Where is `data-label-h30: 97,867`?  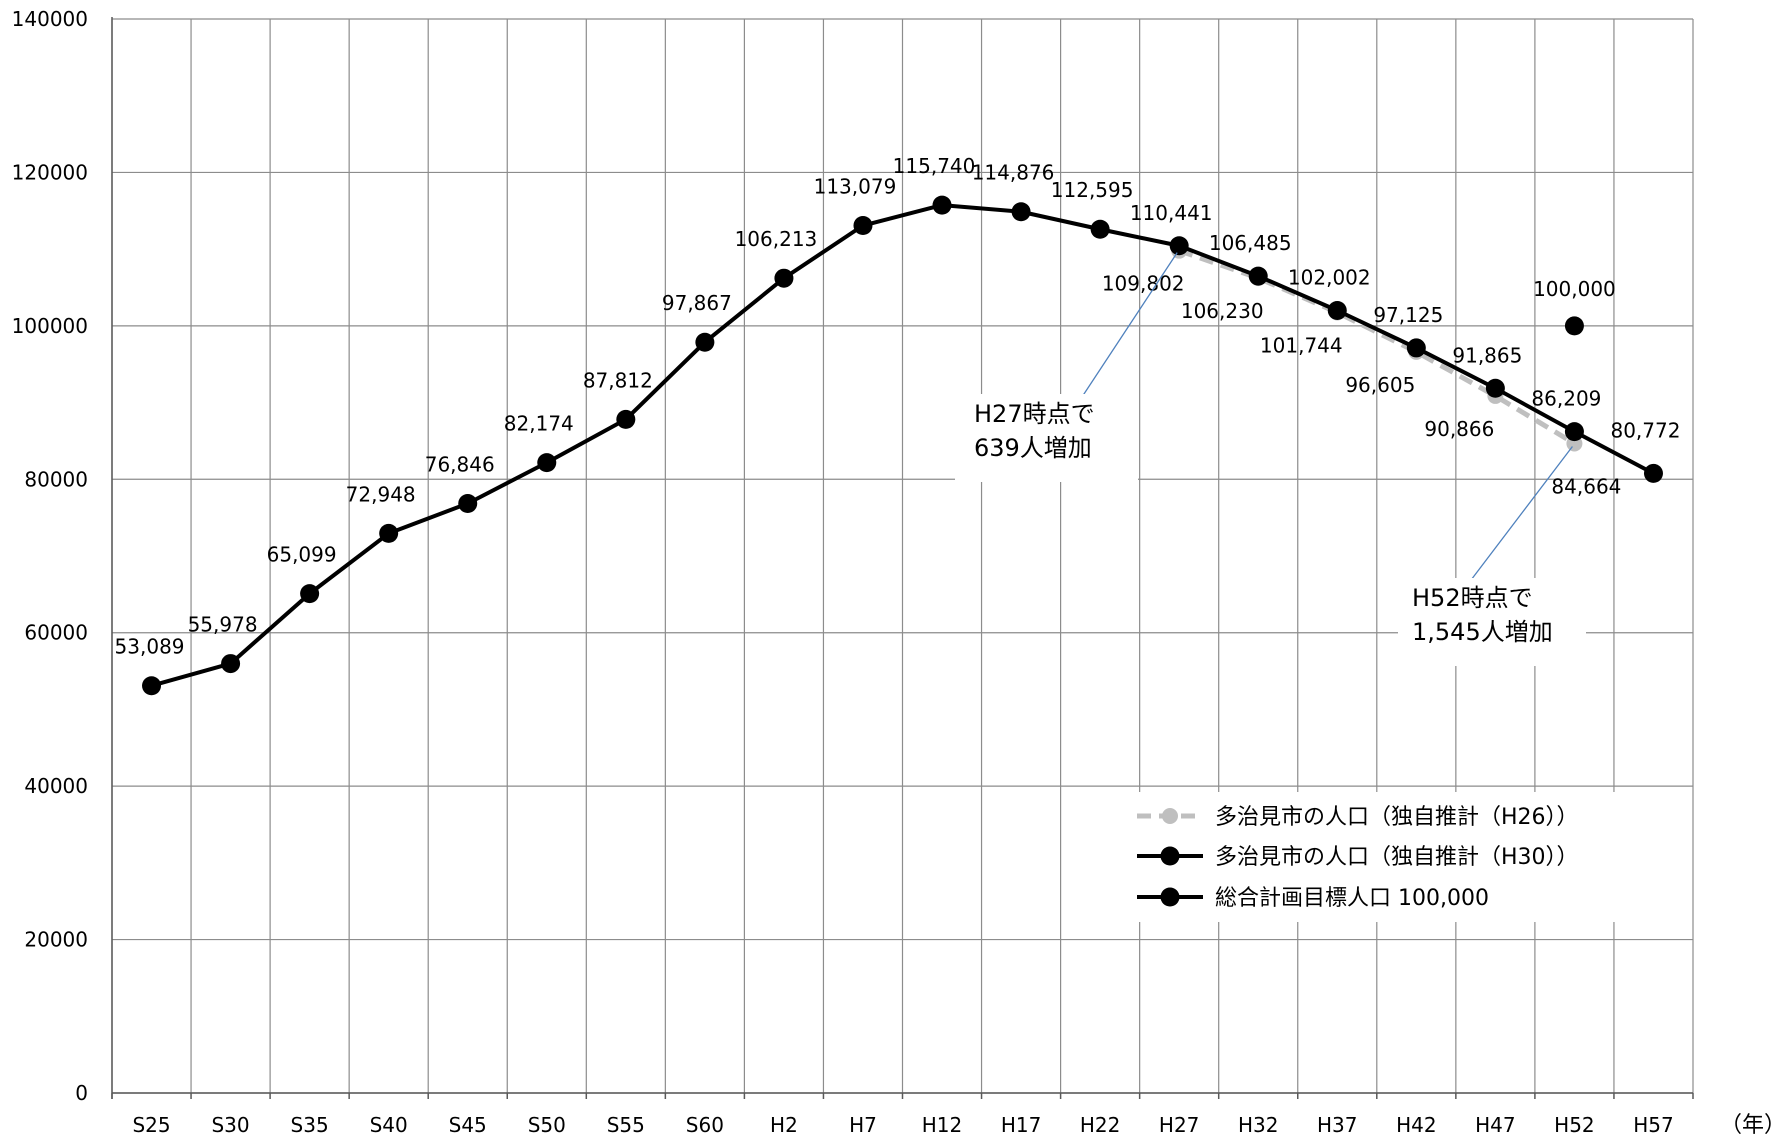 data-label-h30: 97,867 is located at coordinates (697, 303).